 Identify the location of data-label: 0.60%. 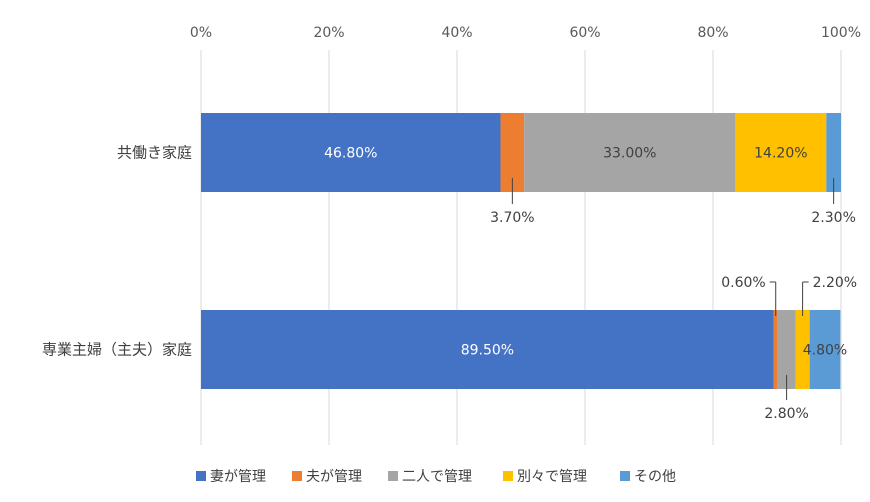
(743, 283).